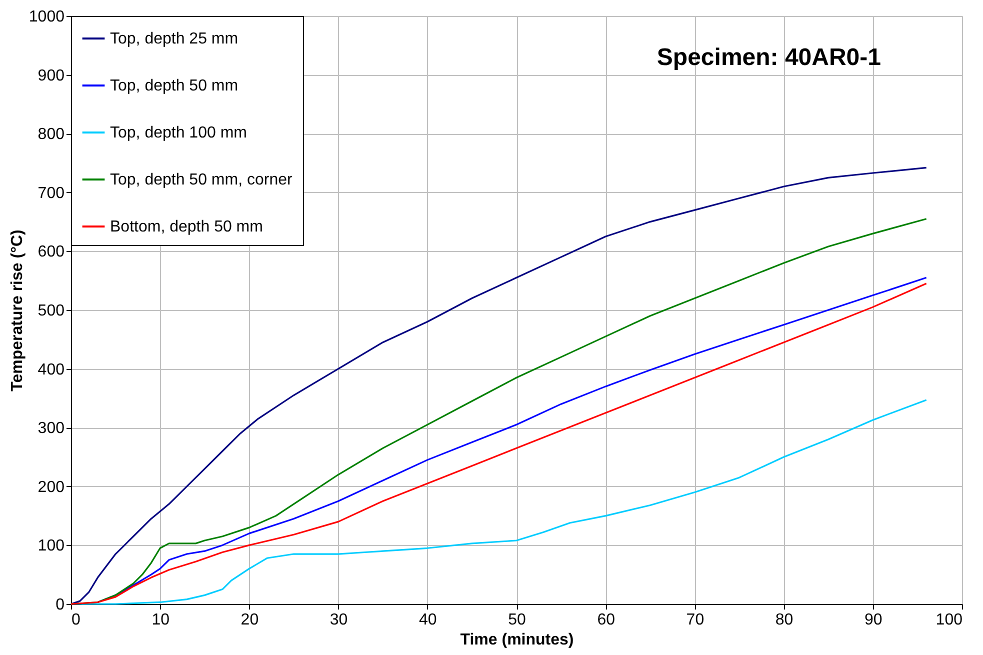 The image size is (983, 655). What do you see at coordinates (517, 640) in the screenshot?
I see `x-axis-title: Time (minutes)` at bounding box center [517, 640].